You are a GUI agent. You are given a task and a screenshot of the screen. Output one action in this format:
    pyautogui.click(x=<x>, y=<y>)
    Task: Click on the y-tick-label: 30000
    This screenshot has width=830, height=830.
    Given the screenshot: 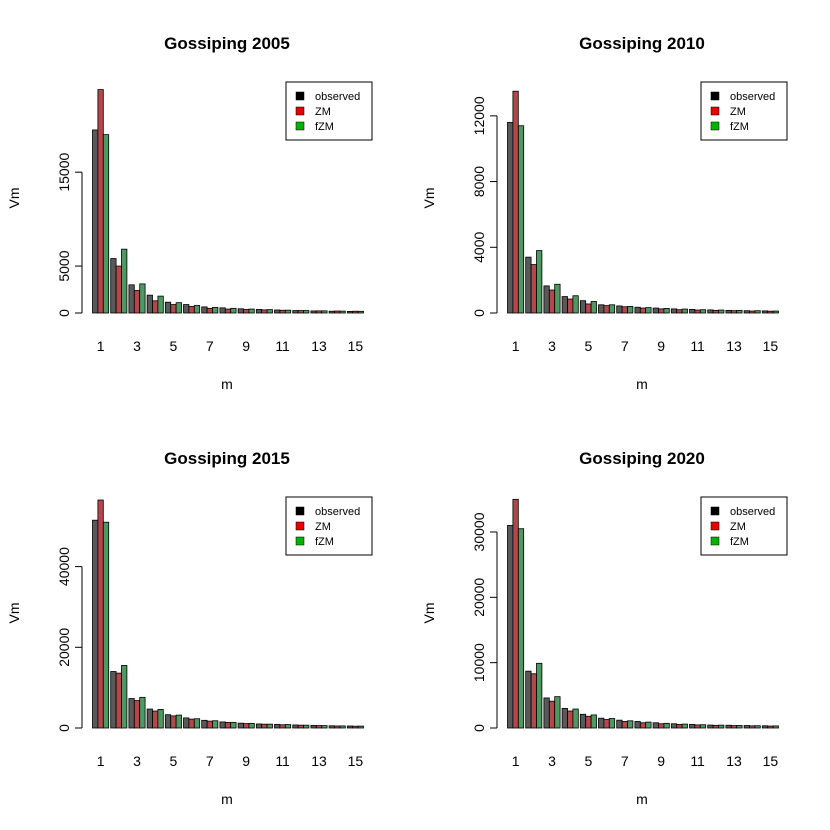 What is the action you would take?
    pyautogui.click(x=479, y=531)
    